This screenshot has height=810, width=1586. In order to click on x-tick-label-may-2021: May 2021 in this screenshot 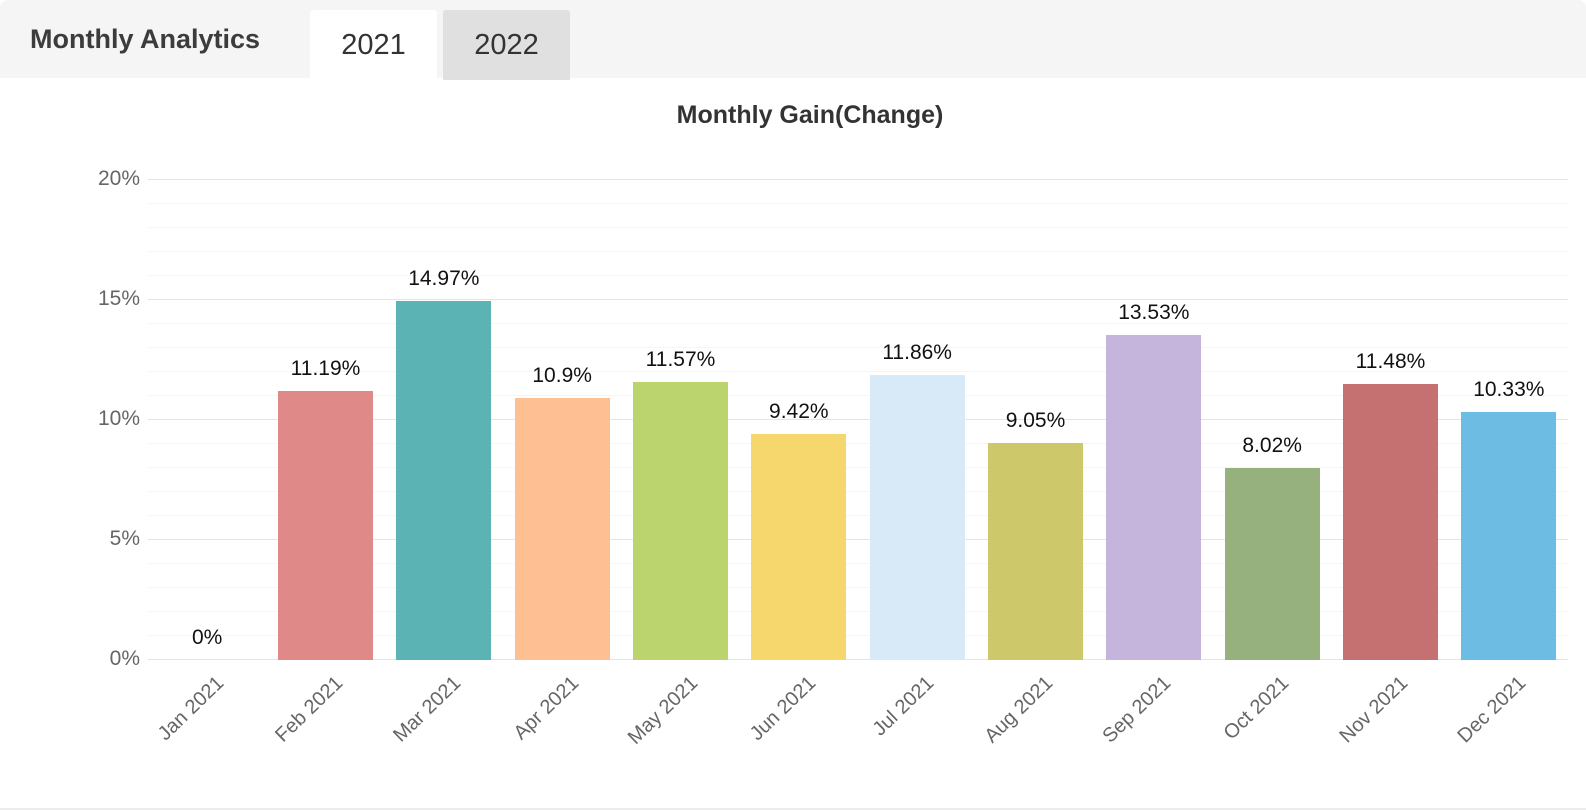, I will do `click(662, 710)`.